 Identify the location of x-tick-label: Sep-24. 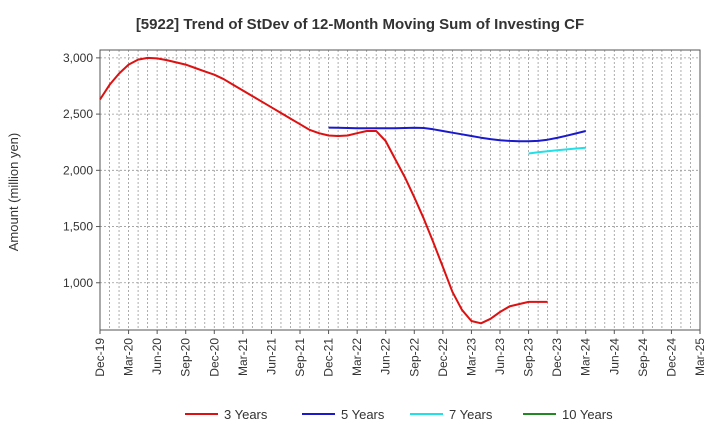
(643, 357).